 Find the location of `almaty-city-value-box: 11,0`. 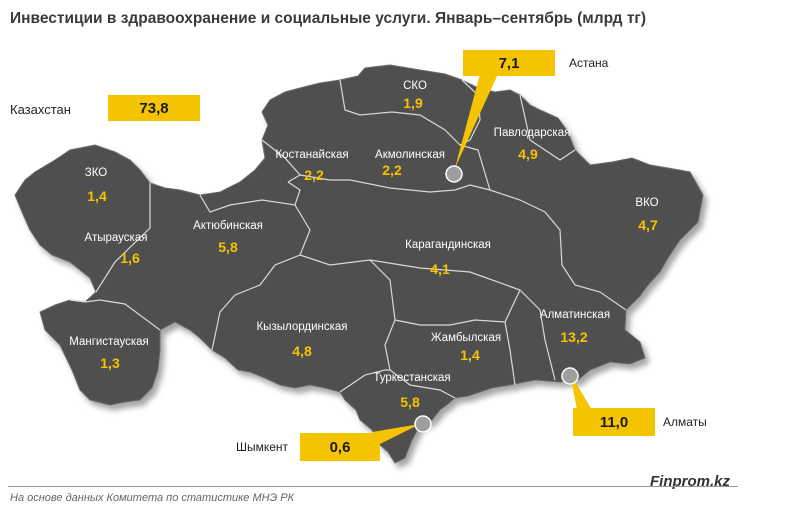

almaty-city-value-box: 11,0 is located at coordinates (614, 422).